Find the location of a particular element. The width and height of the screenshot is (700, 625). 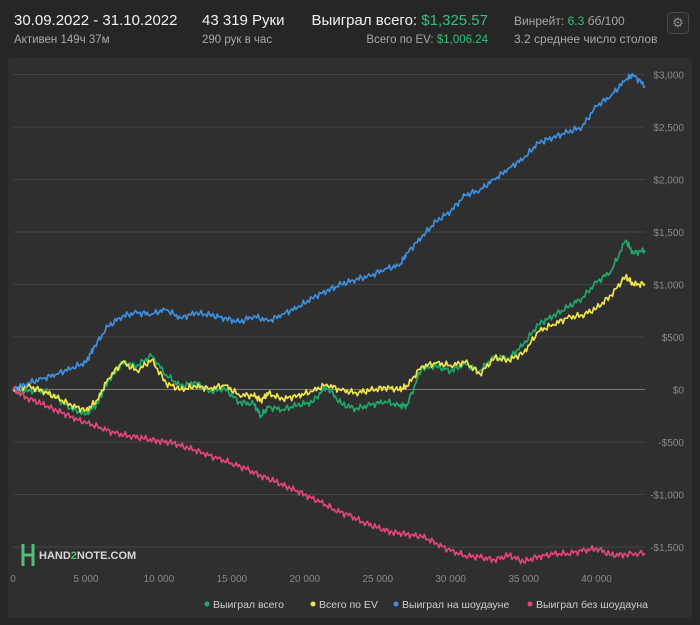

legend-item: Выиграл всего is located at coordinates (248, 605).